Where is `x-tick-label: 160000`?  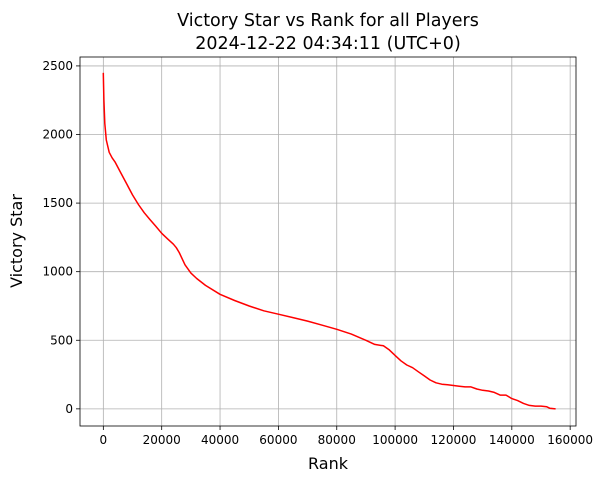
x-tick-label: 160000 is located at coordinates (570, 440).